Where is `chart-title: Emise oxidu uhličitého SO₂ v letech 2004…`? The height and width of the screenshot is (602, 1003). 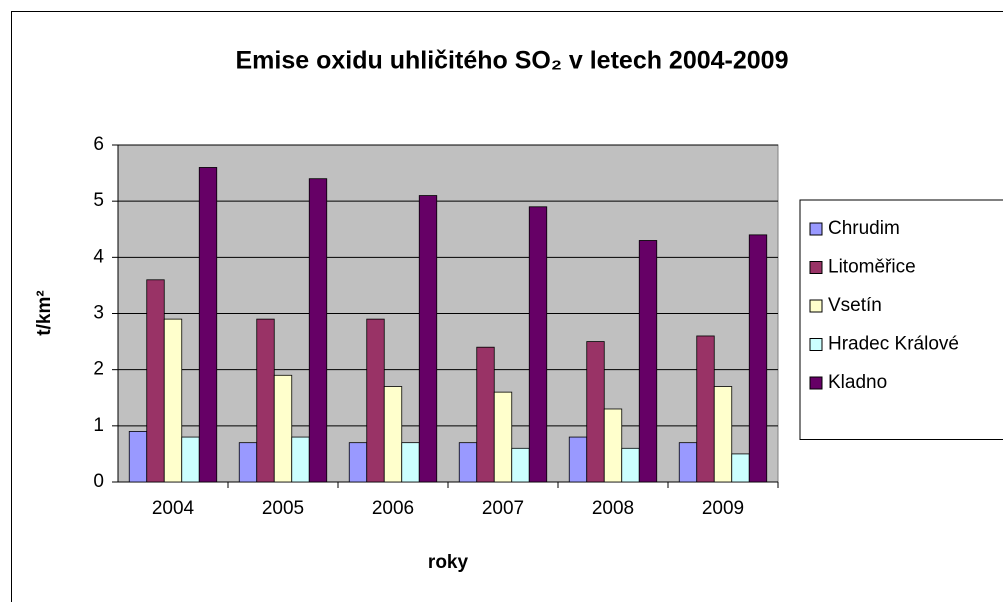 chart-title: Emise oxidu uhličitého SO₂ v letech 2004… is located at coordinates (512, 61).